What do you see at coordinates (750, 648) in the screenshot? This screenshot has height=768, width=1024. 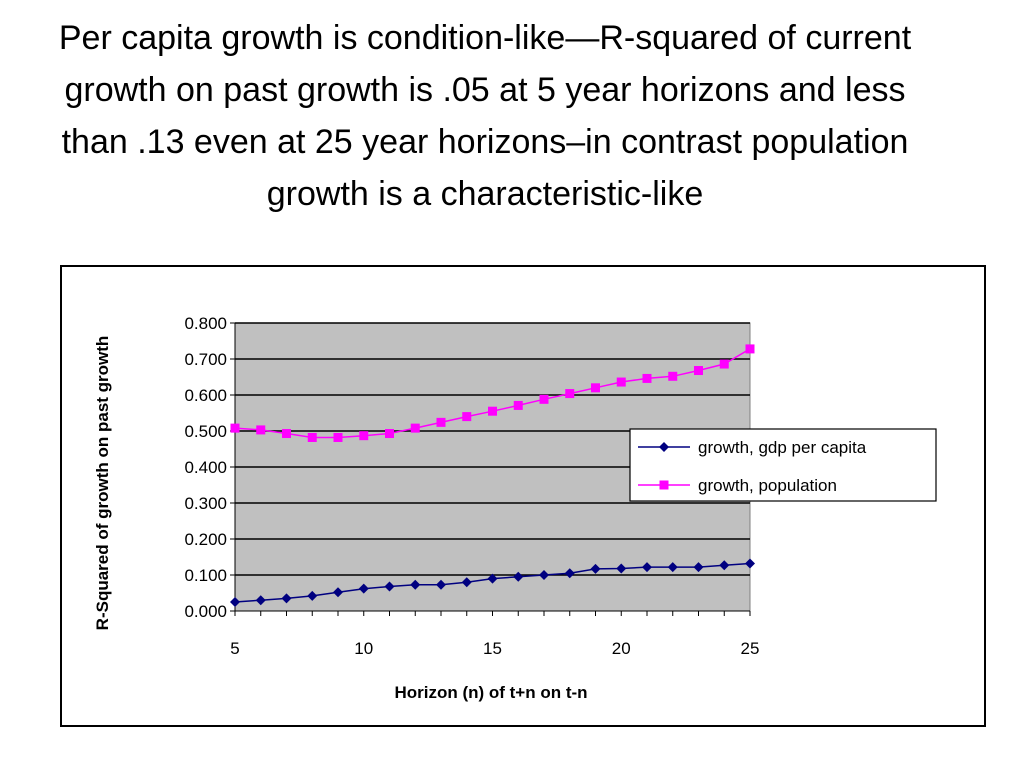 I see `x-tick-label: 25` at bounding box center [750, 648].